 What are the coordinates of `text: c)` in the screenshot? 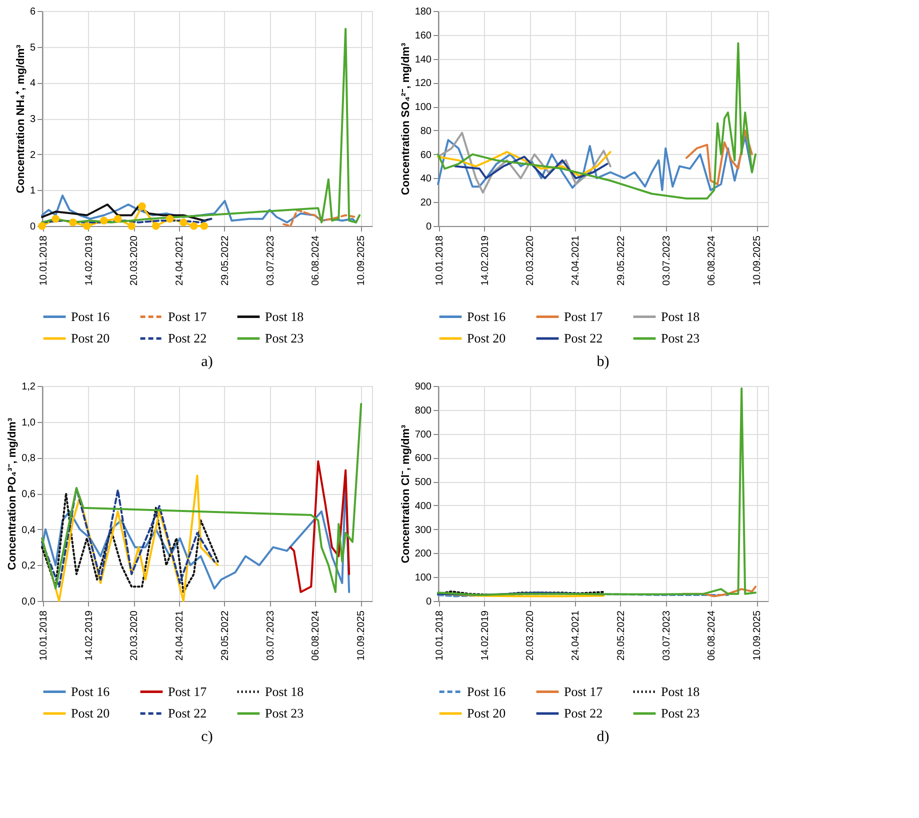 It's located at (207, 737).